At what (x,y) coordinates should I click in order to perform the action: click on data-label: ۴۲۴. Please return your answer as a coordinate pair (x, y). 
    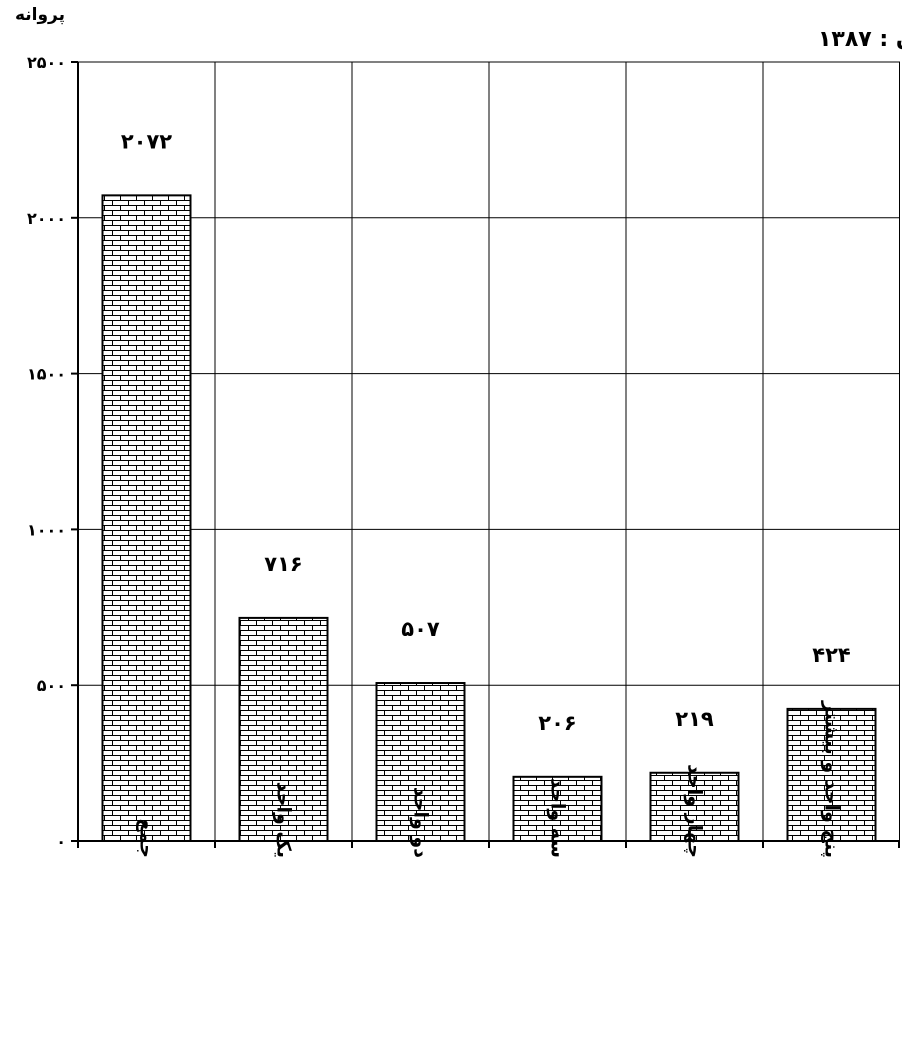
    Looking at the image, I should click on (831, 655).